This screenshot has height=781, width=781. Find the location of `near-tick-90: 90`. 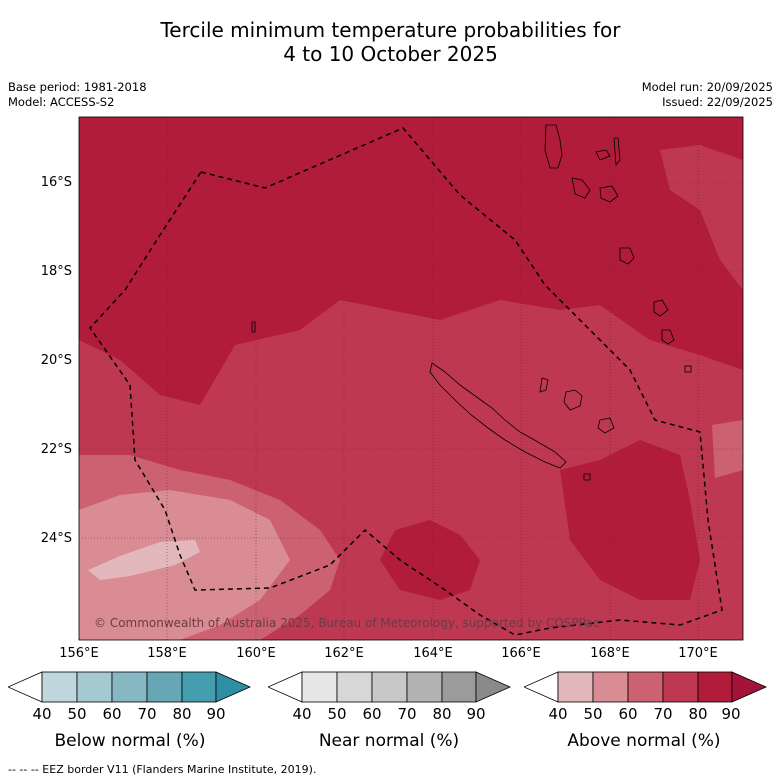

near-tick-90: 90 is located at coordinates (476, 714).